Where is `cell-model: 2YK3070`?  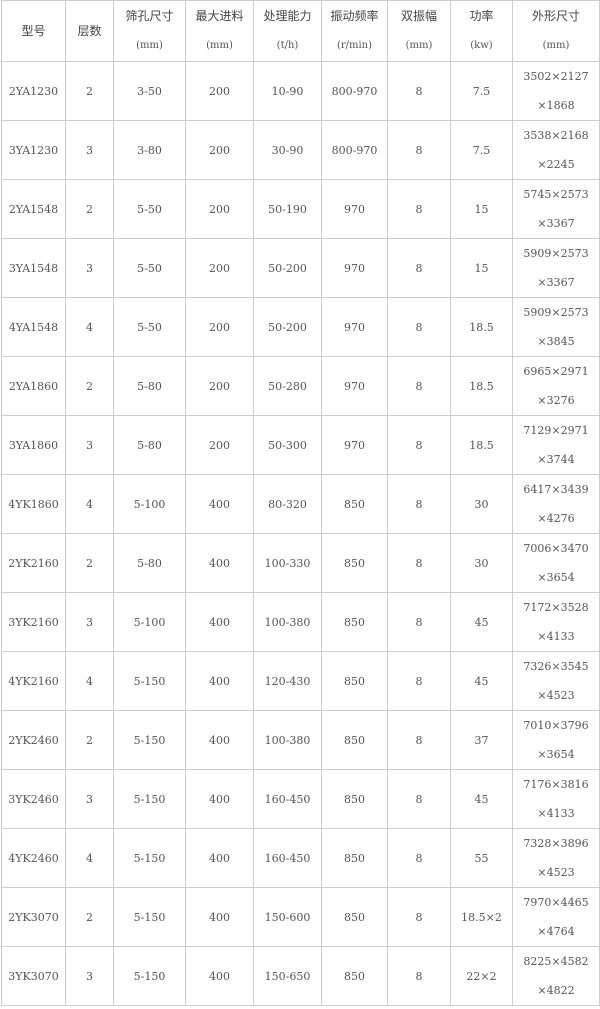
cell-model: 2YK3070 is located at coordinates (33, 917).